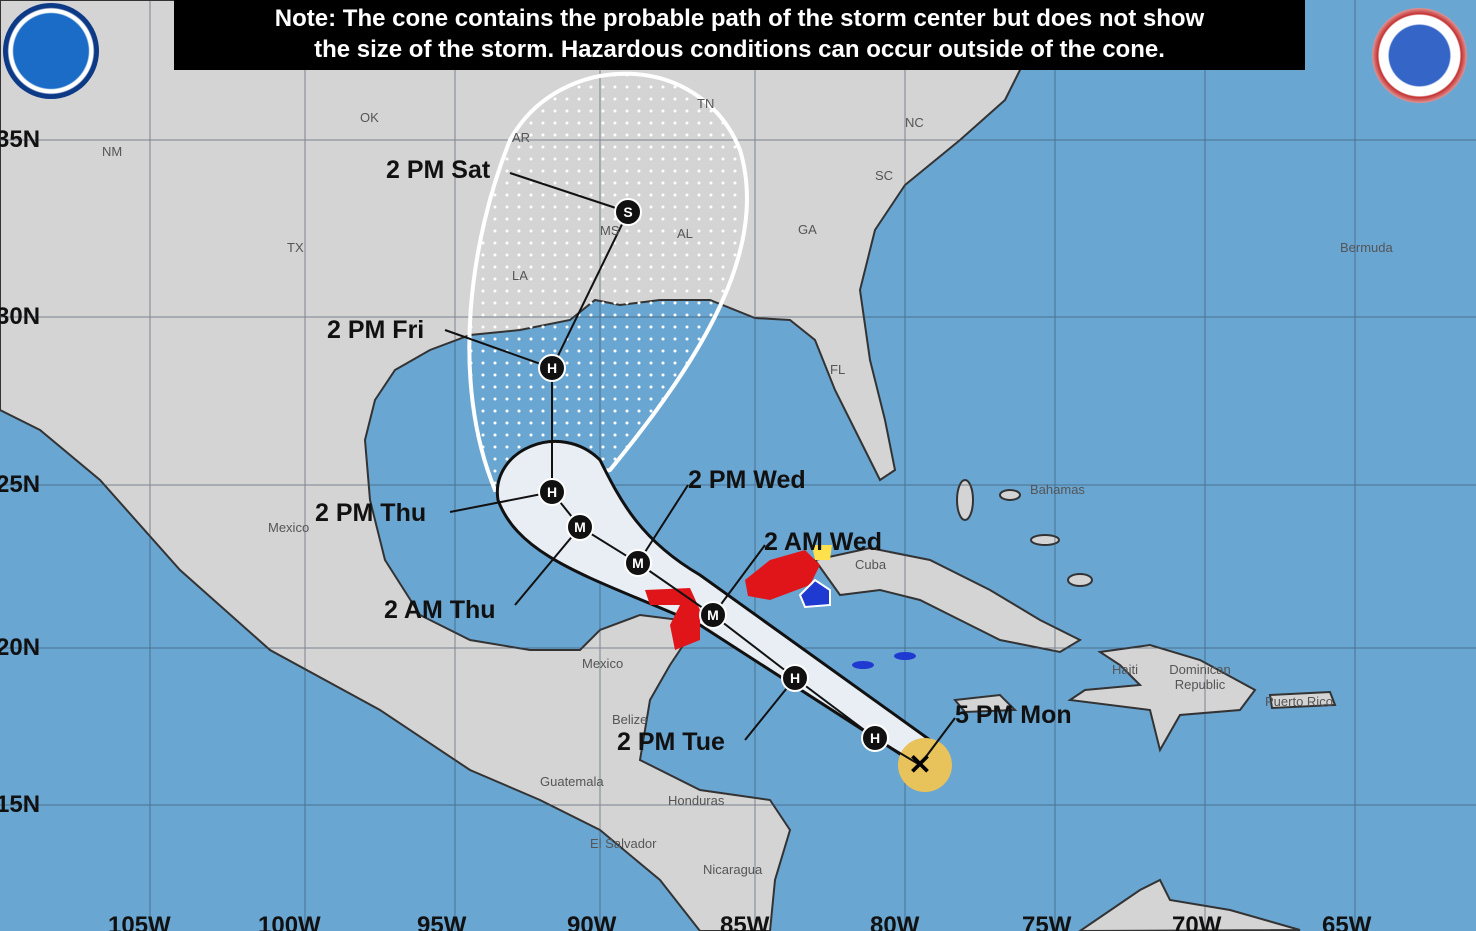 The image size is (1476, 931). Describe the element at coordinates (685, 233) in the screenshot. I see `place-al: AL` at that location.